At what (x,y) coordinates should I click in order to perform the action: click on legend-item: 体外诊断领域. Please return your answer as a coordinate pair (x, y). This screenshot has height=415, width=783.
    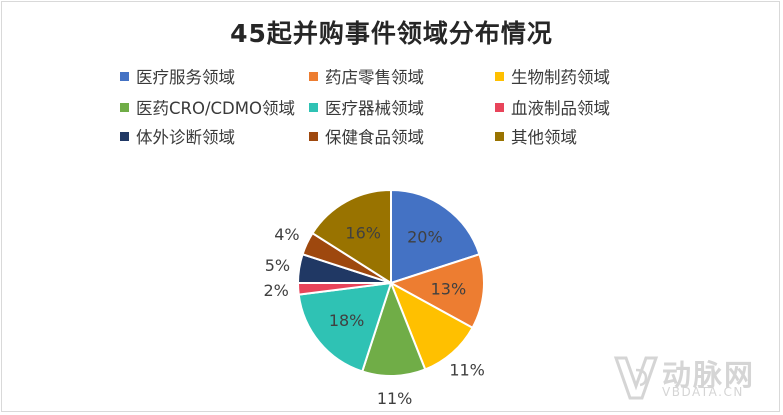
    Looking at the image, I should click on (177, 136).